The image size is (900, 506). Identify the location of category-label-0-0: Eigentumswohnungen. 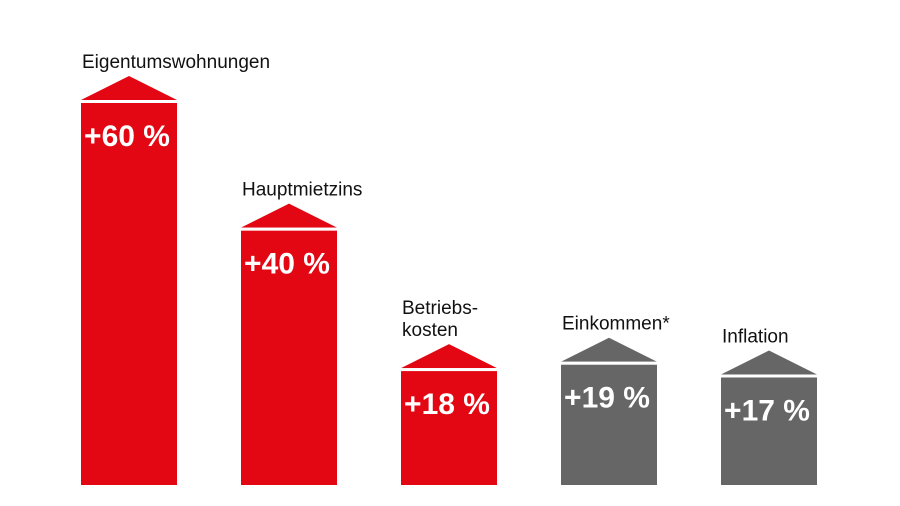
(176, 62).